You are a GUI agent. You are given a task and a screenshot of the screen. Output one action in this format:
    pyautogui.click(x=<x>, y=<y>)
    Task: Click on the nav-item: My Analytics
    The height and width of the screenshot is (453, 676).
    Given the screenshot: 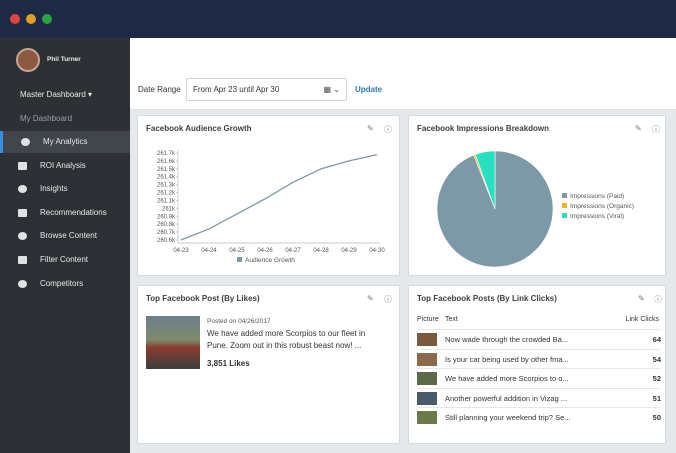 What is the action you would take?
    pyautogui.click(x=65, y=142)
    